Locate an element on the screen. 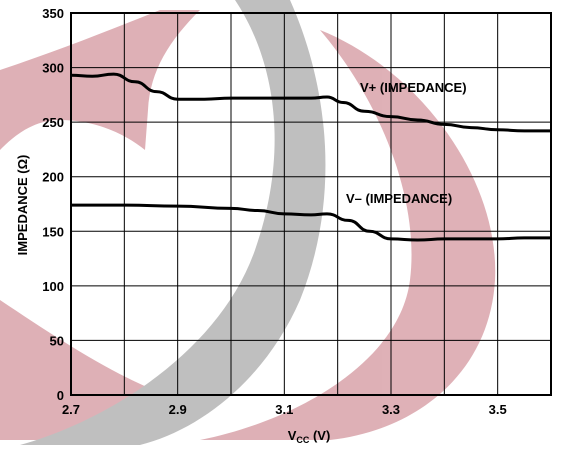  y-tick-label: 350 is located at coordinates (53, 13).